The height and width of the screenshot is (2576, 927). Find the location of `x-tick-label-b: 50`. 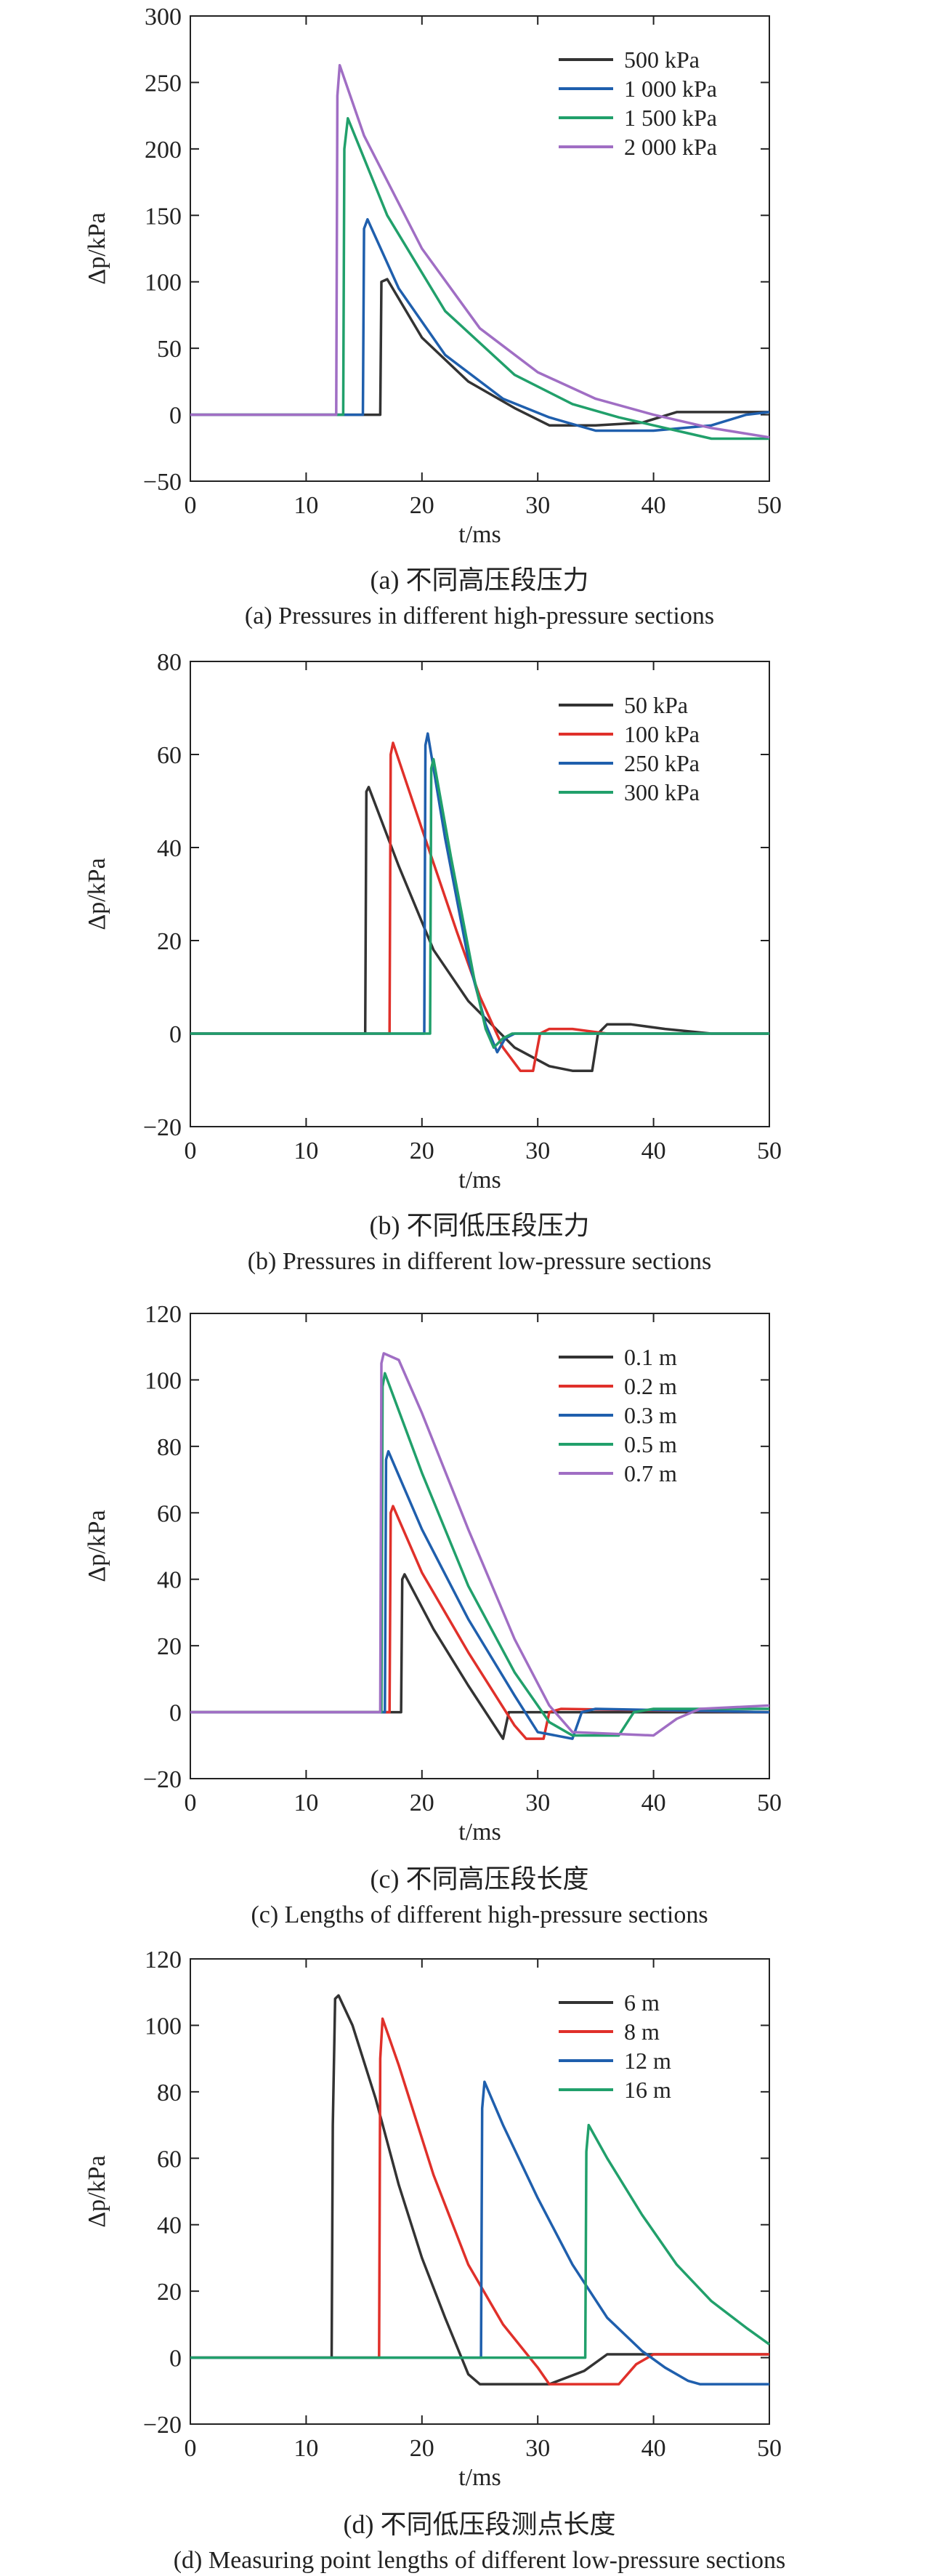

x-tick-label-b: 50 is located at coordinates (770, 1151).